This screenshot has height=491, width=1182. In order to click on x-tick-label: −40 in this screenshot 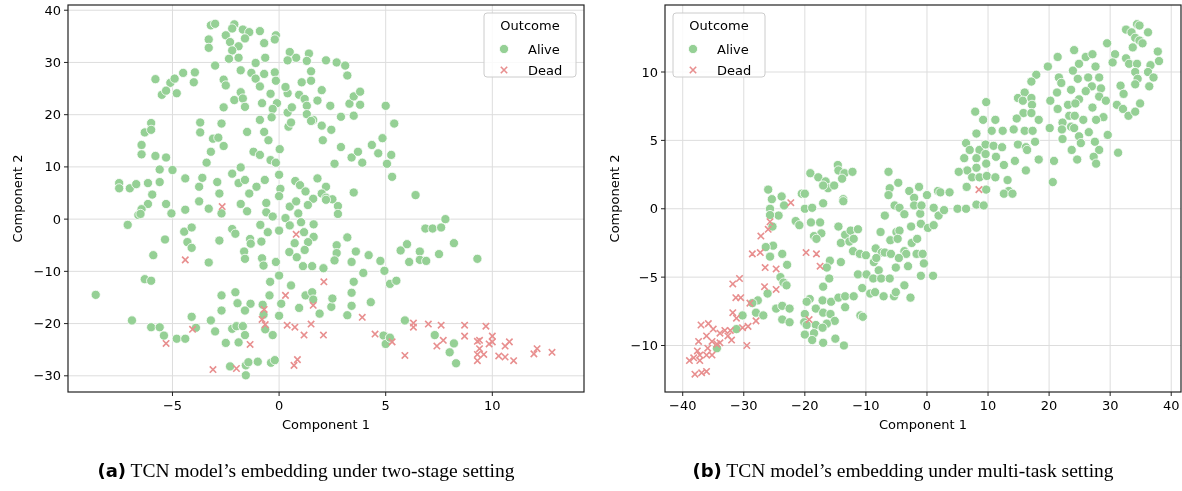, I will do `click(682, 405)`.